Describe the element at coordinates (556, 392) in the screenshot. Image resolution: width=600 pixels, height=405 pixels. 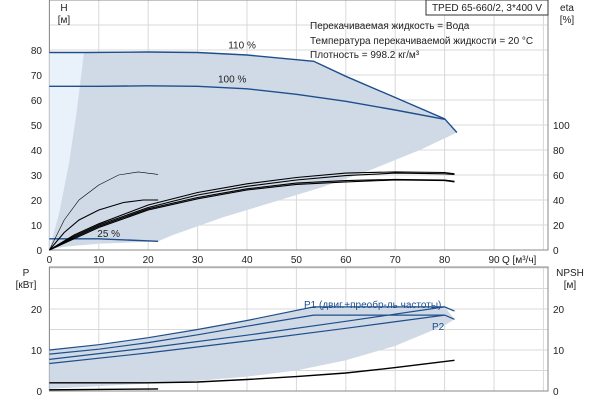
I see `npsh-tick-label: 0` at that location.